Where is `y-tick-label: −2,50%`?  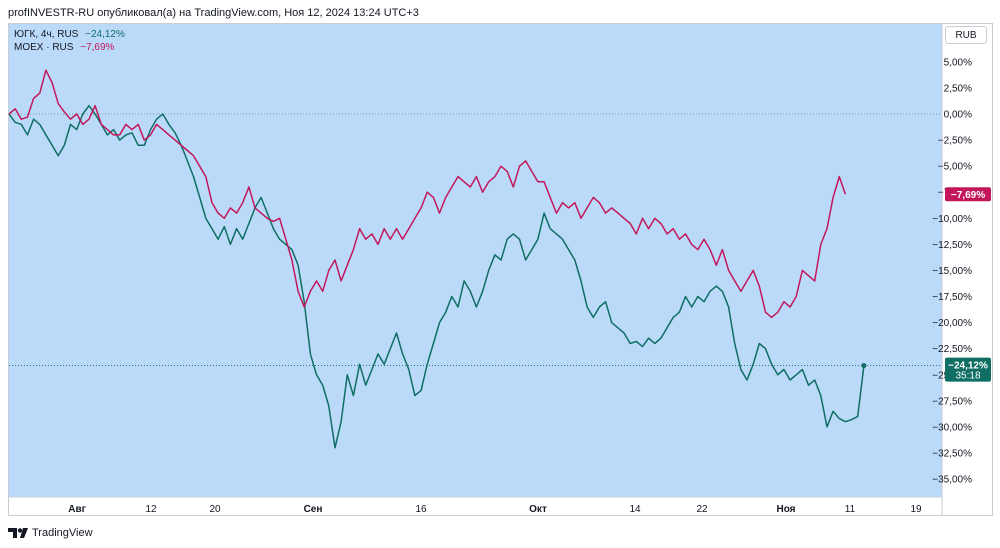 y-tick-label: −2,50% is located at coordinates (955, 141).